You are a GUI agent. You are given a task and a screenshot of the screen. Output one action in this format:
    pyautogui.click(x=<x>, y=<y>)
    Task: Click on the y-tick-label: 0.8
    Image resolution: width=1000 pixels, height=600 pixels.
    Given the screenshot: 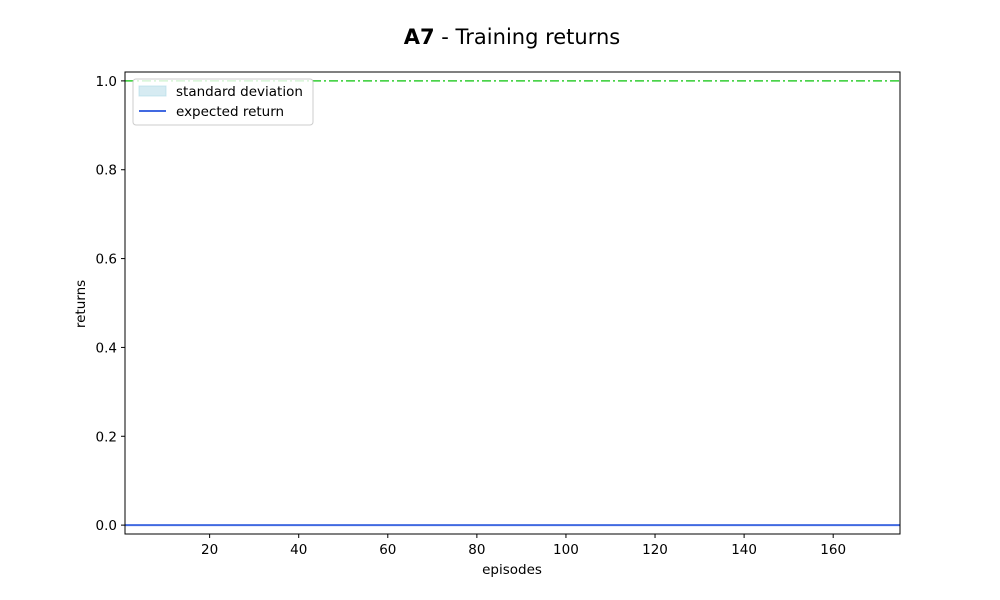 What is the action you would take?
    pyautogui.click(x=106, y=171)
    